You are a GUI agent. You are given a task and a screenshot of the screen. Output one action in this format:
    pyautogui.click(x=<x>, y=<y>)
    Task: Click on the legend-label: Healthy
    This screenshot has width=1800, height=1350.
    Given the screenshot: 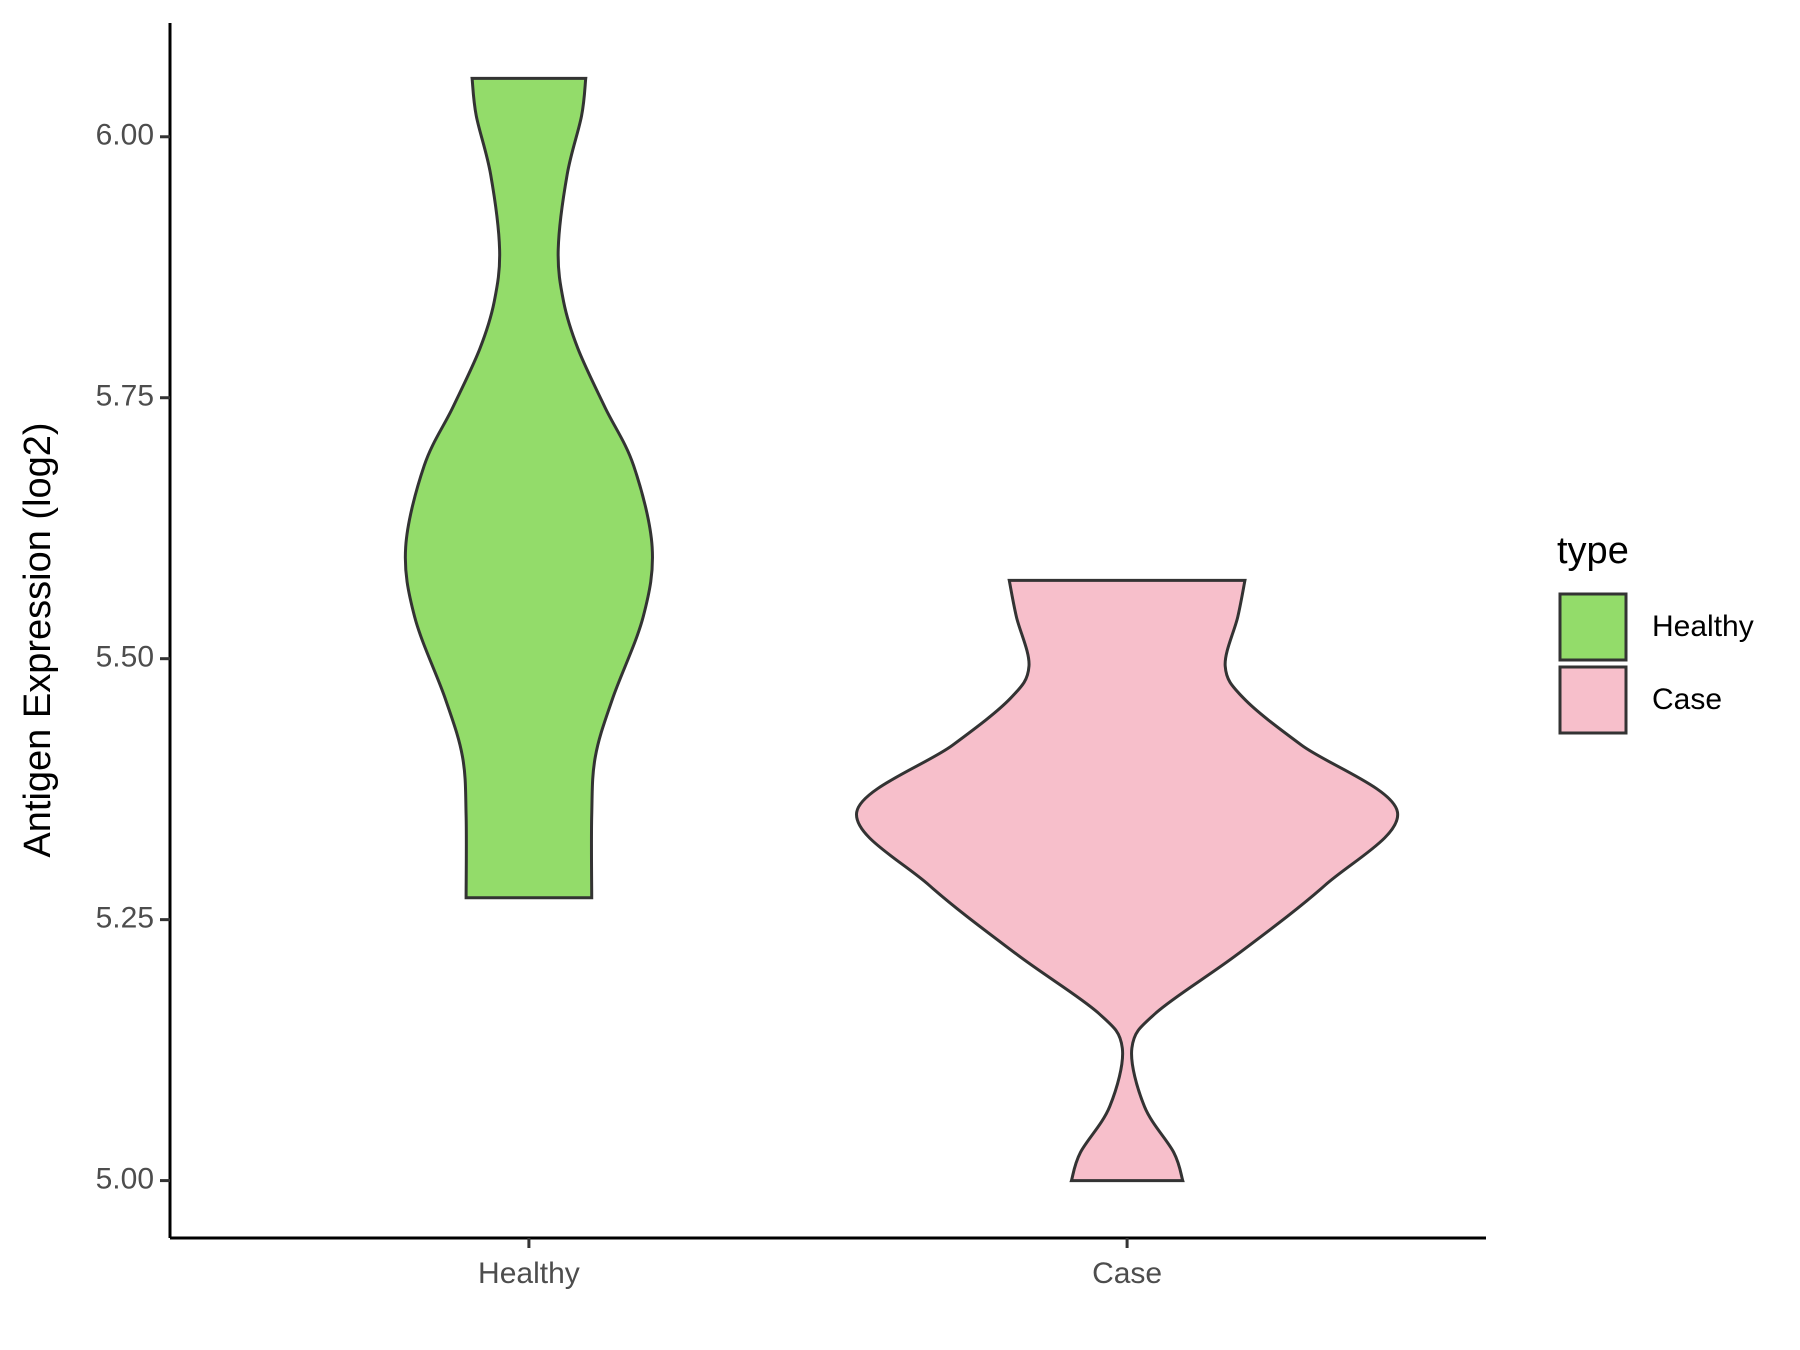 What is the action you would take?
    pyautogui.click(x=1703, y=626)
    